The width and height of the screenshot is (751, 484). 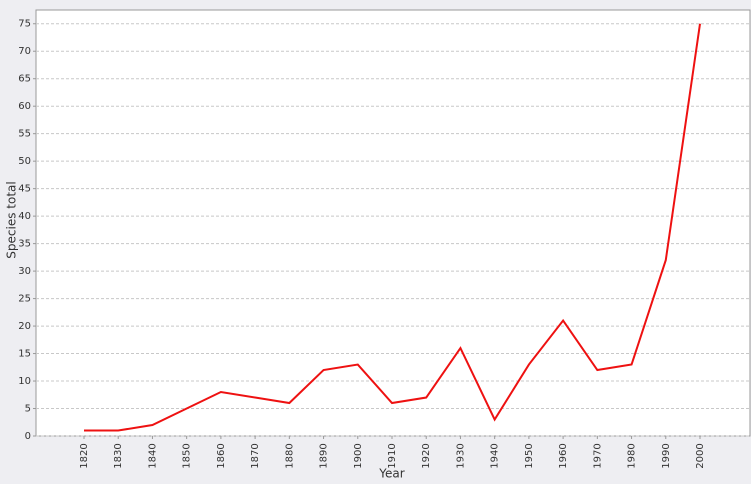 What do you see at coordinates (24, 134) in the screenshot?
I see `y-tick-label: 55` at bounding box center [24, 134].